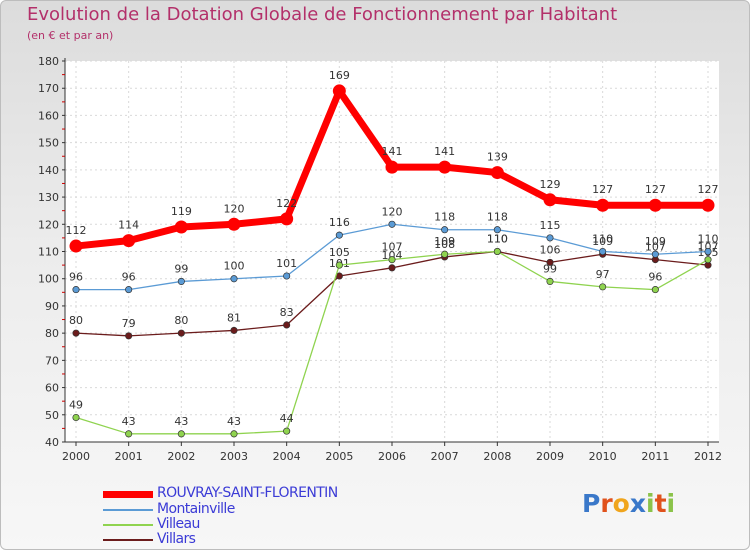 The image size is (750, 550). Describe the element at coordinates (234, 266) in the screenshot. I see `data-label-1: 100` at that location.